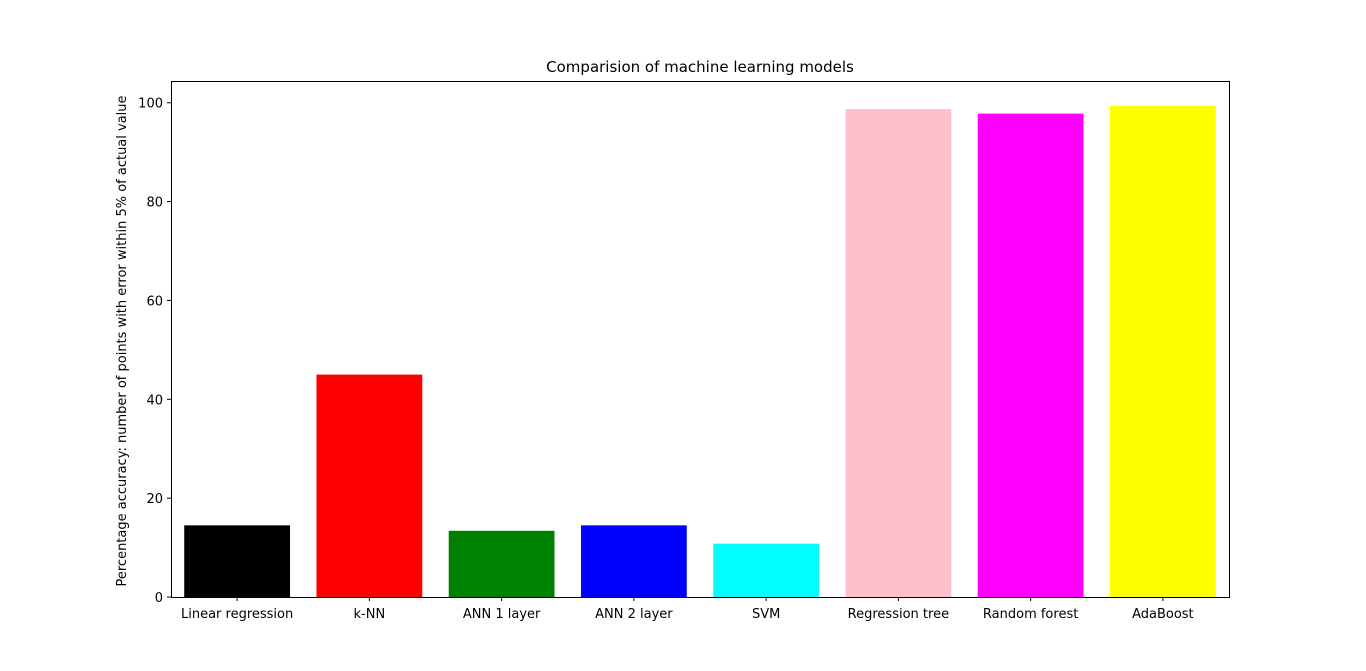 The image size is (1366, 671). I want to click on bar-regression-tree, so click(898, 353).